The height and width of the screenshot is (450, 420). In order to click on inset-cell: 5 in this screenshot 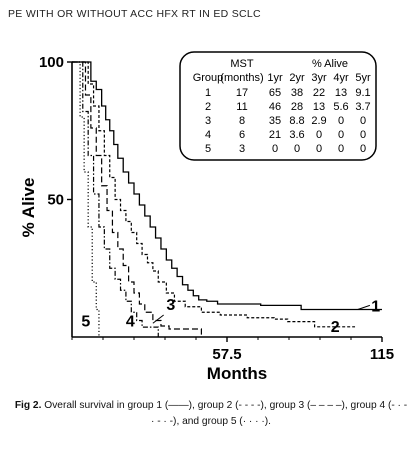, I will do `click(208, 149)`.